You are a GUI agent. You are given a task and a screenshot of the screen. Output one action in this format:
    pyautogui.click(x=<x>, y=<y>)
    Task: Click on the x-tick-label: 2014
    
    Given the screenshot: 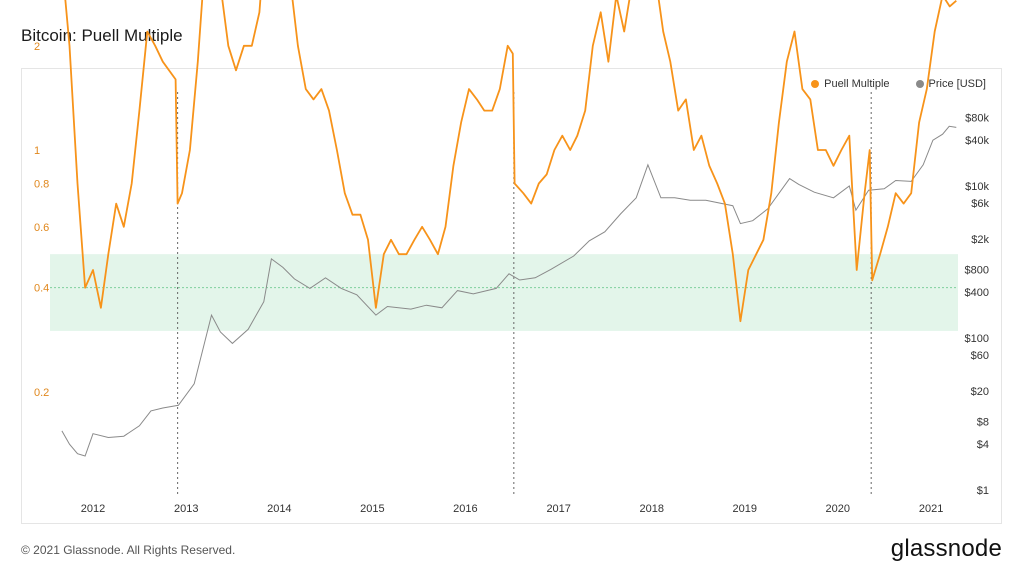 What is the action you would take?
    pyautogui.click(x=279, y=509)
    